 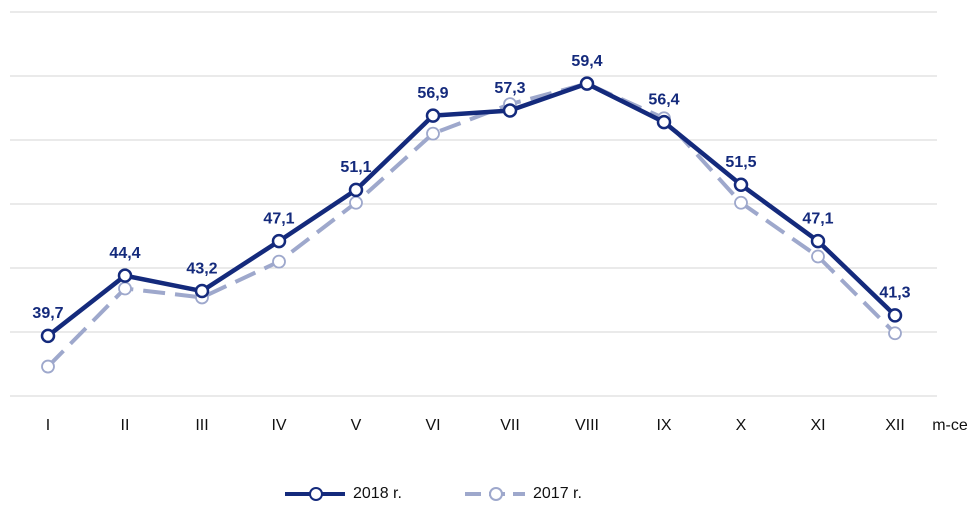 I want to click on x-tick-label: IV, so click(x=278, y=425).